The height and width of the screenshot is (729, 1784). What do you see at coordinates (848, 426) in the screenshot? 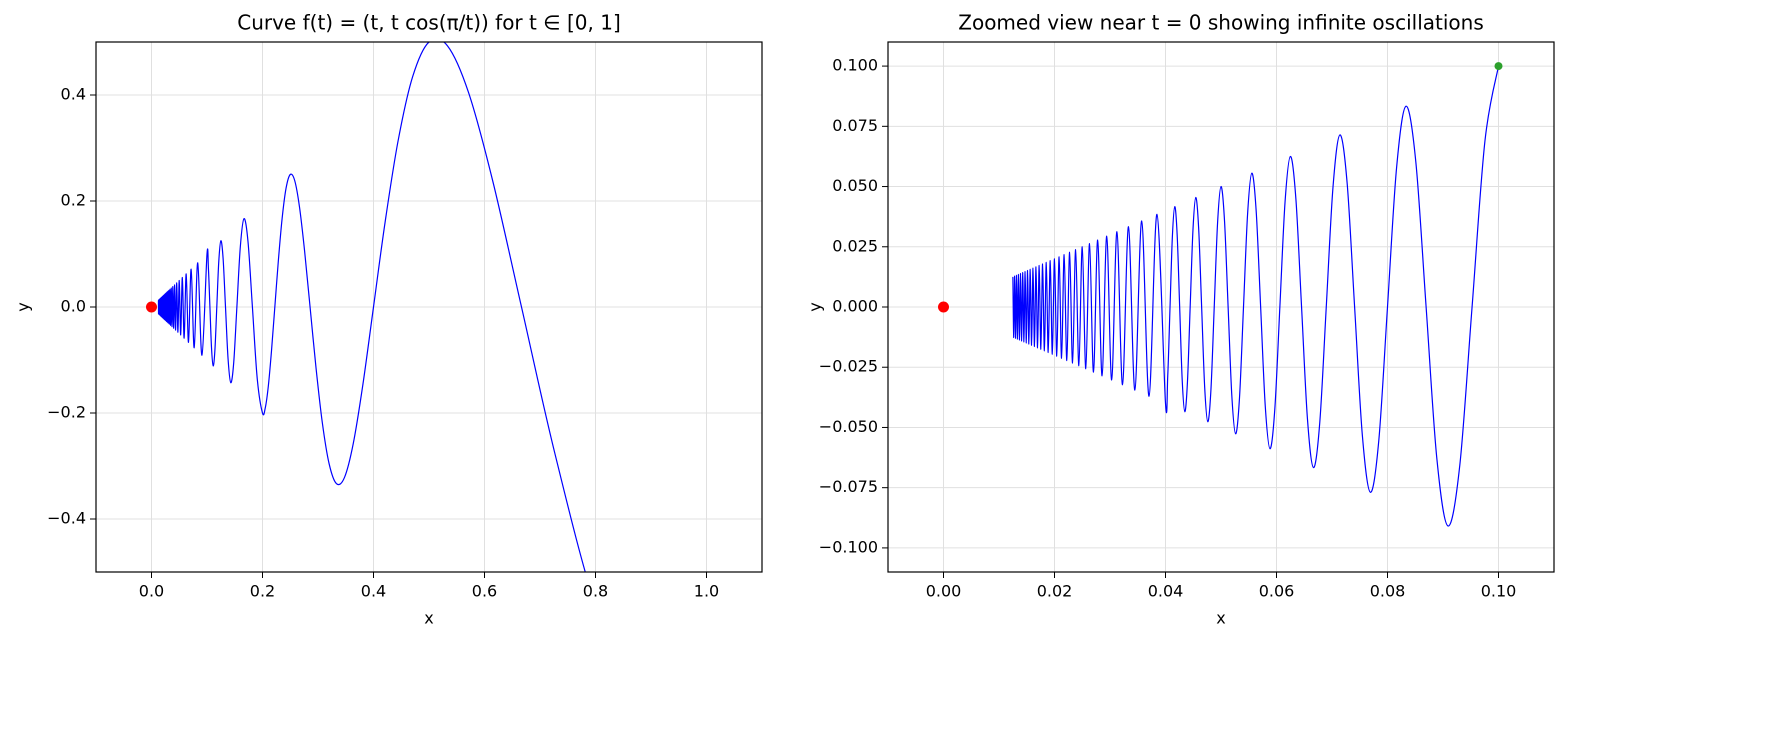
I see `y-tick-label: −0.050` at bounding box center [848, 426].